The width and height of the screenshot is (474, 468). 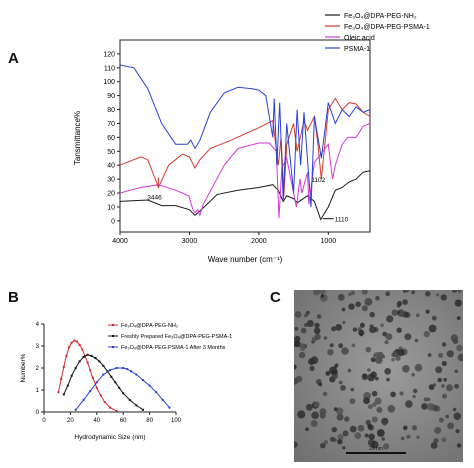 What do you see at coordinates (245, 259) in the screenshot?
I see `ftir-x-axis-label: Wave number (cm⁻¹)` at bounding box center [245, 259].